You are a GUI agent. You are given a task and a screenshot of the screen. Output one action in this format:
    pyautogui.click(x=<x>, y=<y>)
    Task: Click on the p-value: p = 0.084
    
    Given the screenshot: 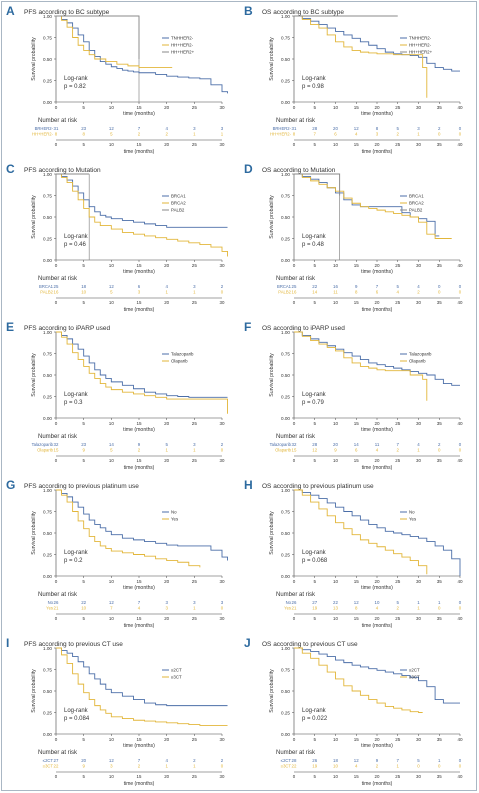 What is the action you would take?
    pyautogui.click(x=77, y=719)
    